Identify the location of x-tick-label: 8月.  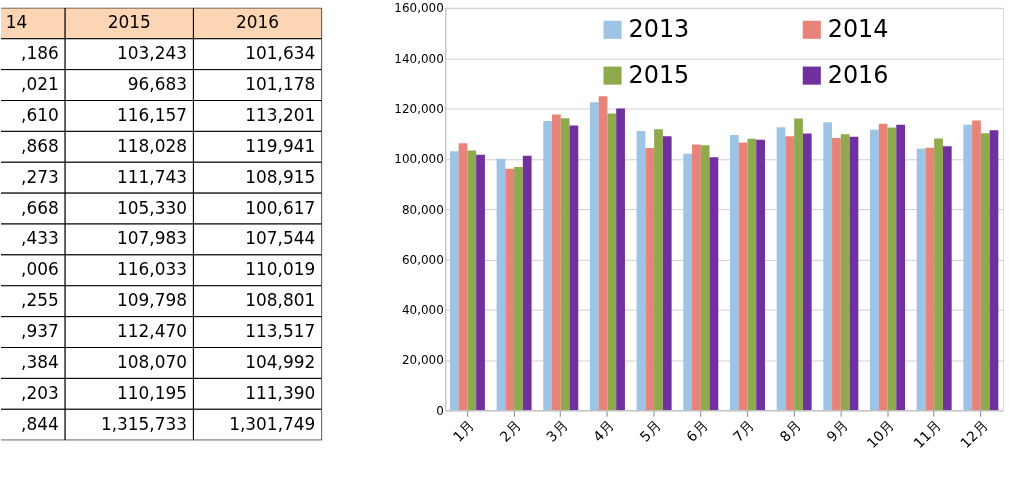
(790, 431).